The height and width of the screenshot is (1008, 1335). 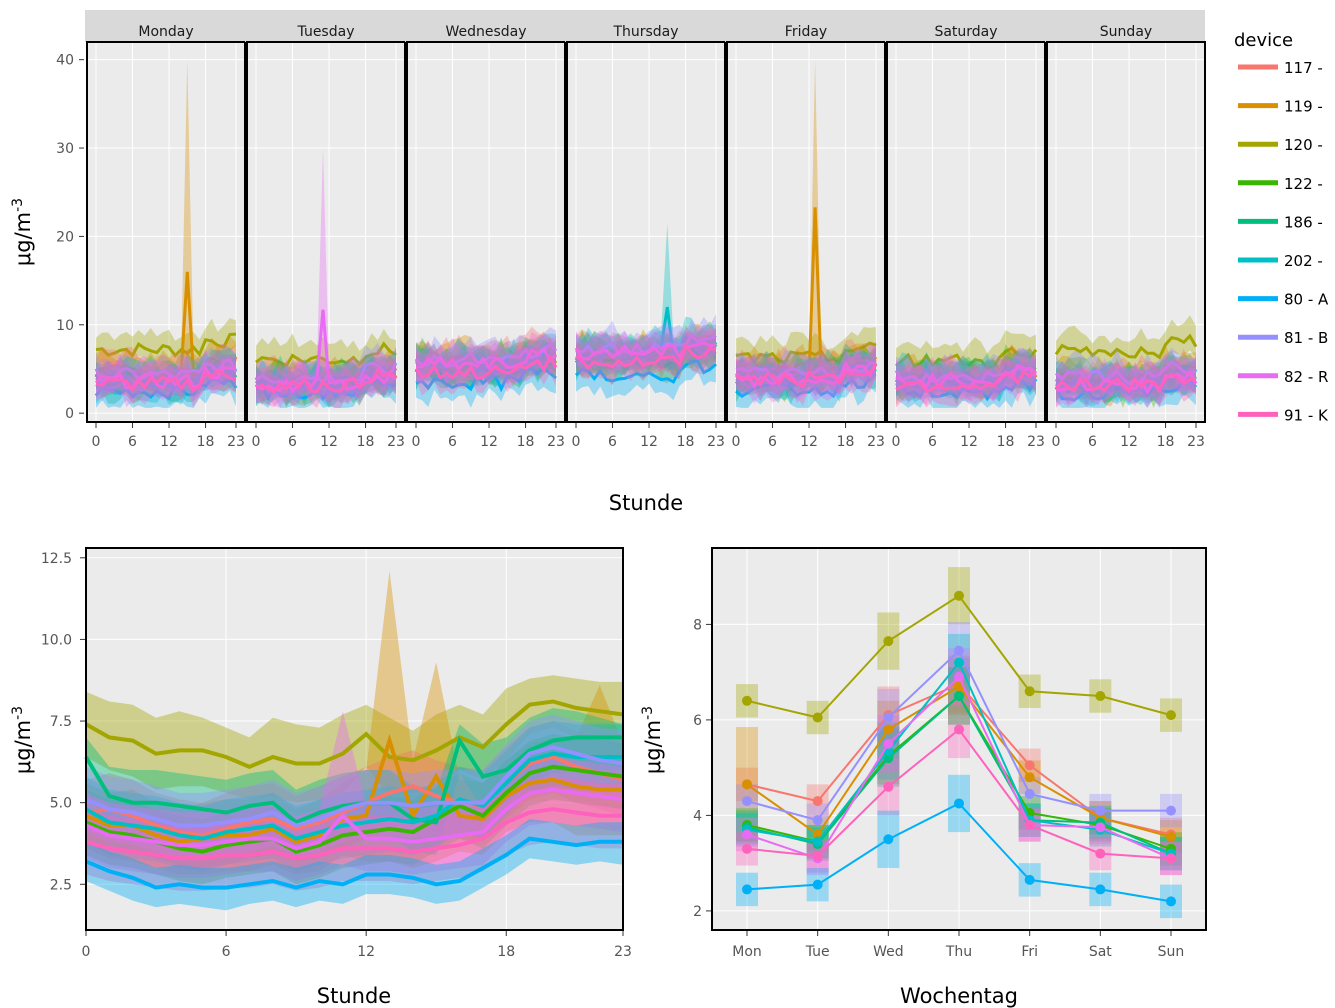 What do you see at coordinates (888, 952) in the screenshot?
I see `x-tick-label: Wed` at bounding box center [888, 952].